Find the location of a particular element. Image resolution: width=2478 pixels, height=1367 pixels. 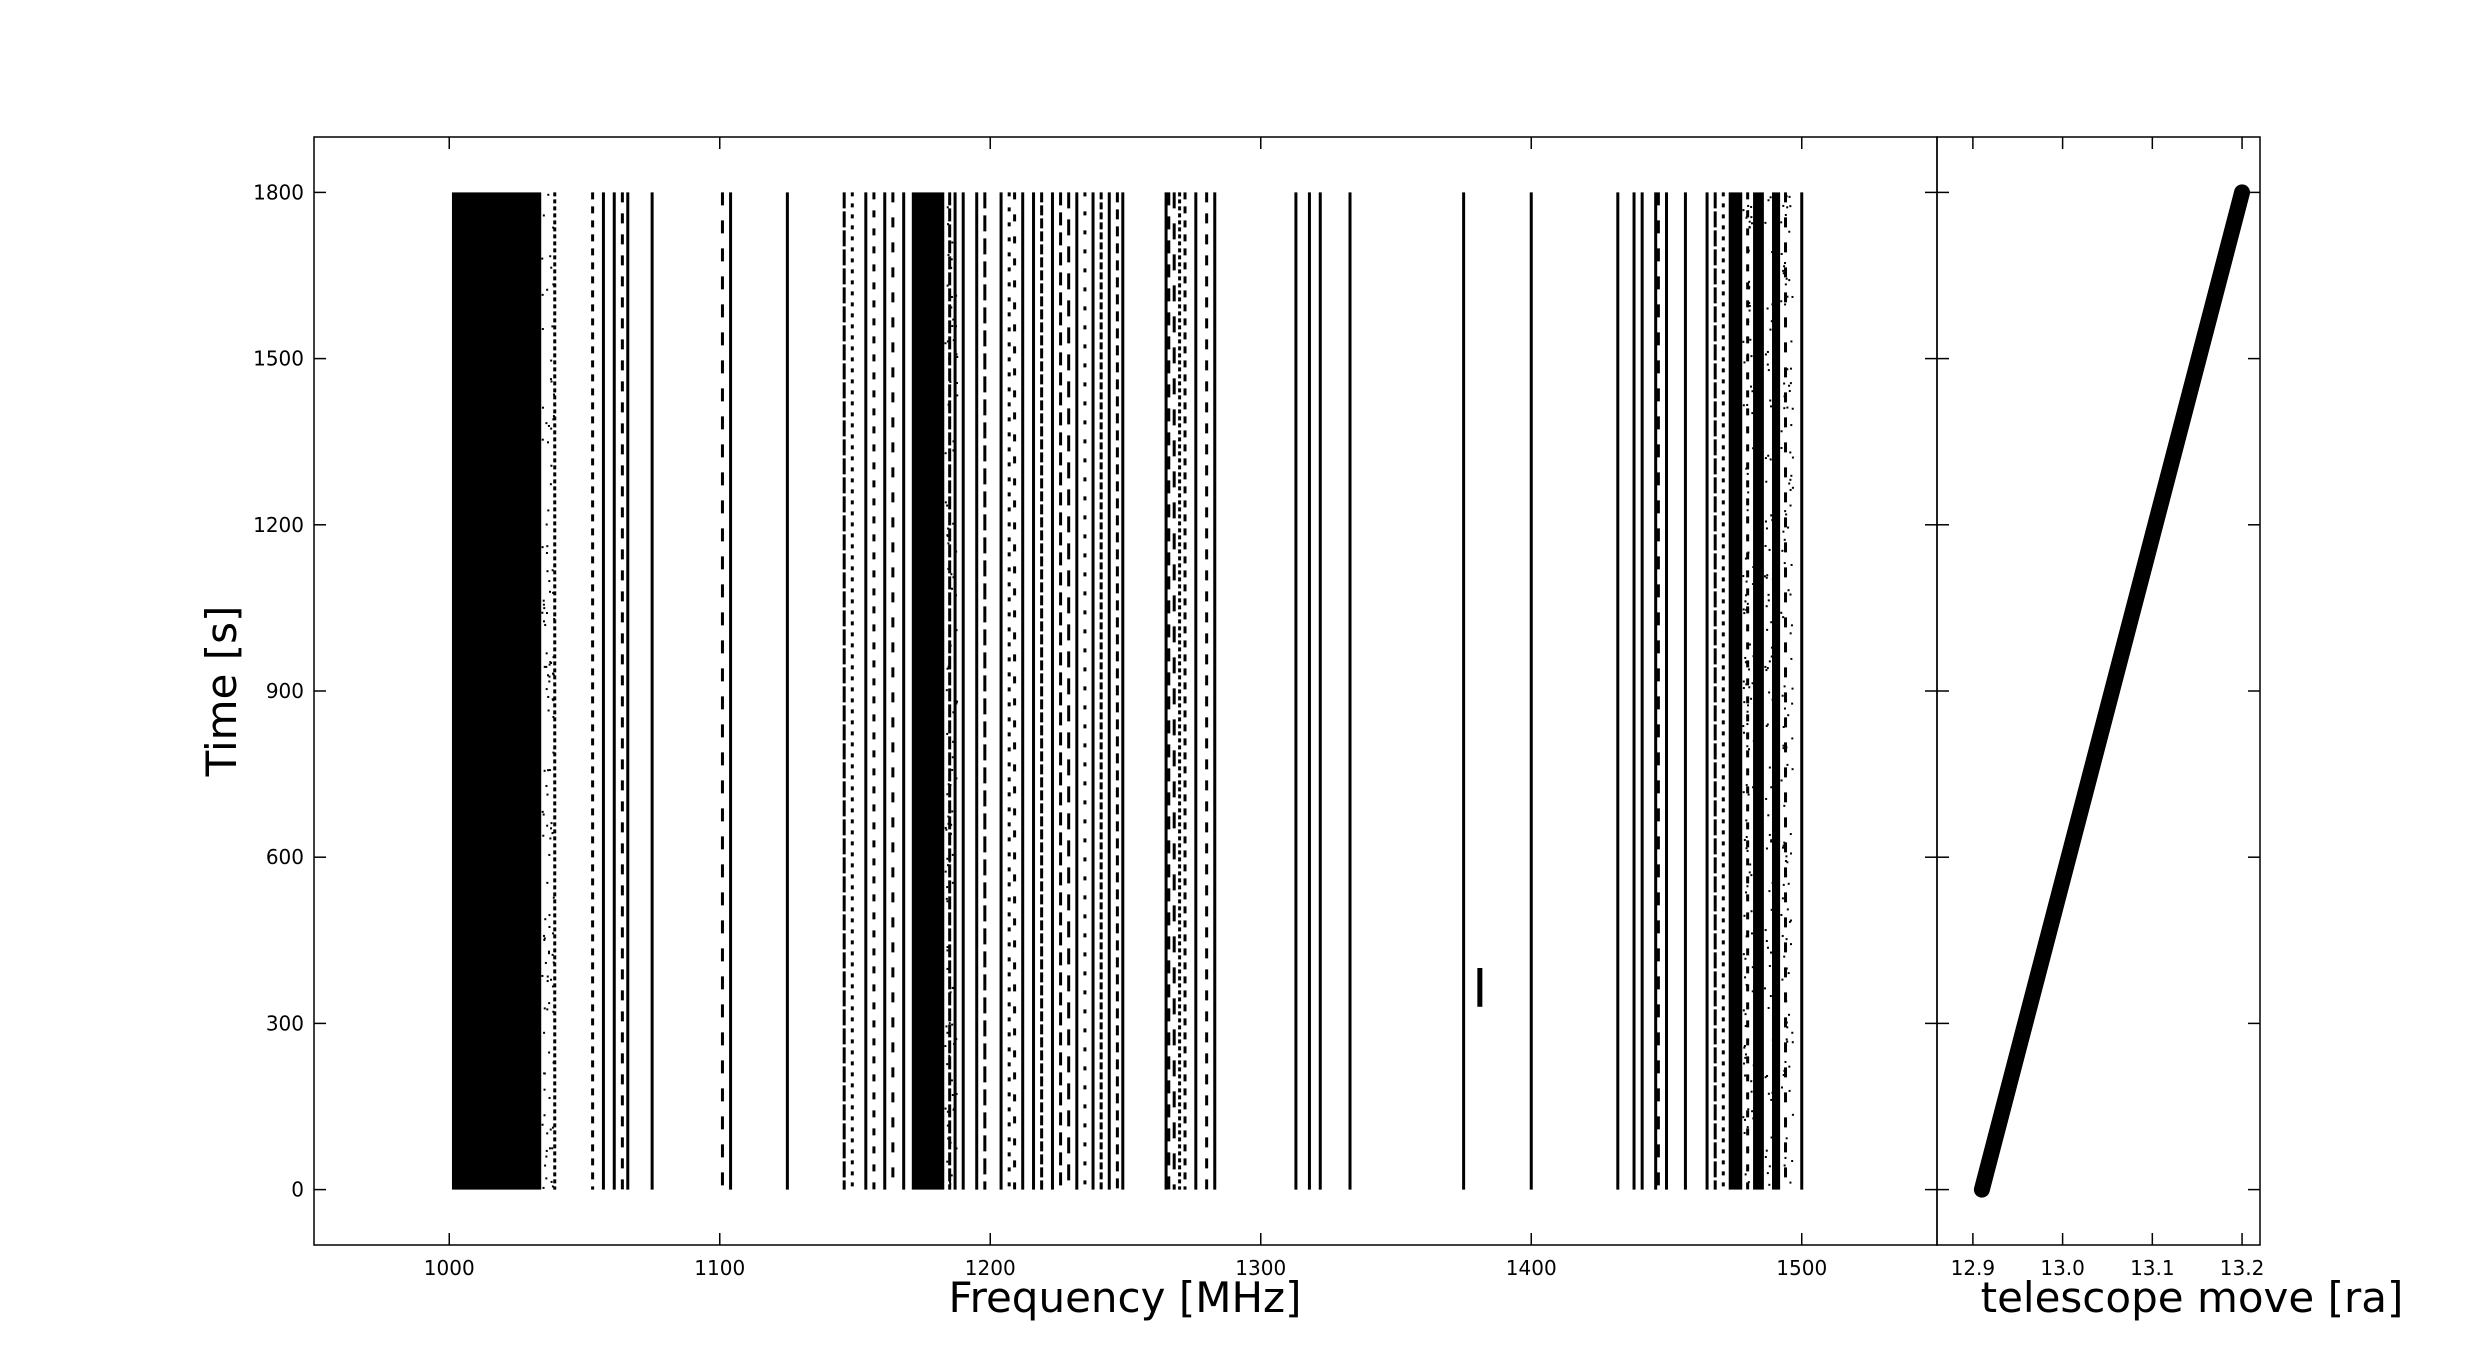

ytick-label: 1800 is located at coordinates (278, 192).